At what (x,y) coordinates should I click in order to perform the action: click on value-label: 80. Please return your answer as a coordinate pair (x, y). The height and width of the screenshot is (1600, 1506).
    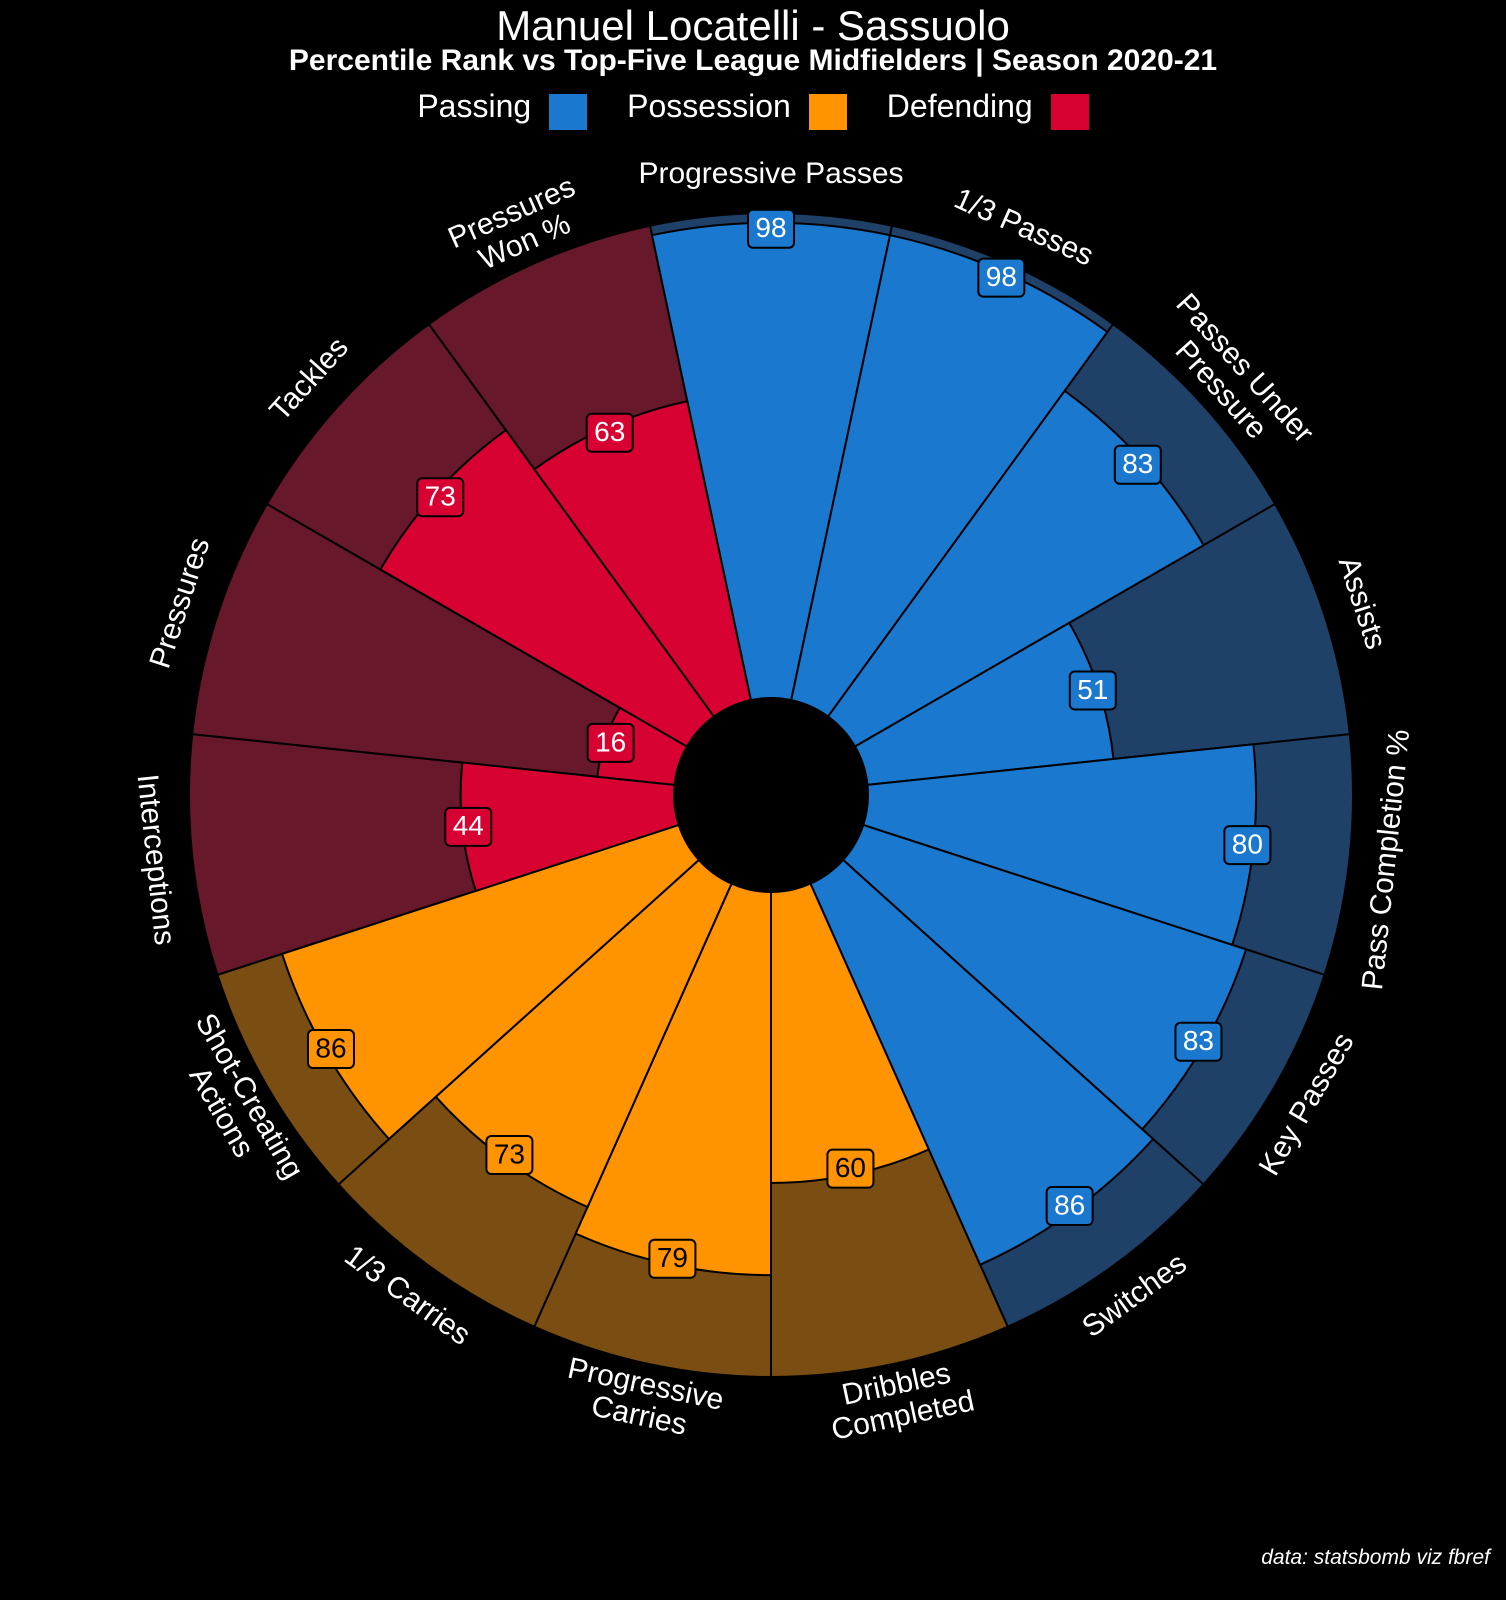
    Looking at the image, I should click on (1247, 845).